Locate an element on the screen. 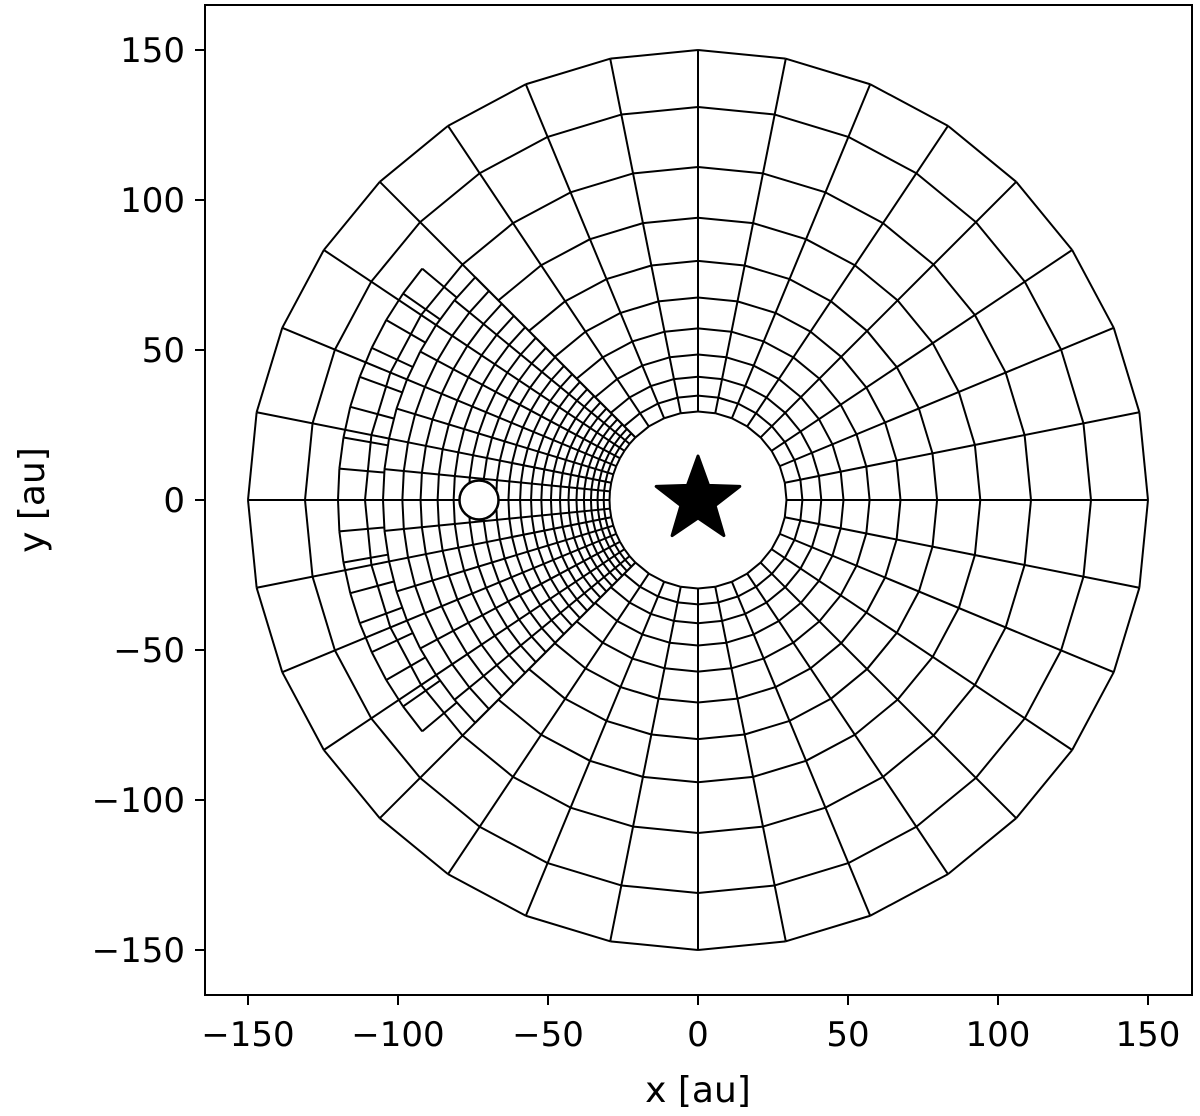  y-tick-label: −100 is located at coordinates (138, 801).